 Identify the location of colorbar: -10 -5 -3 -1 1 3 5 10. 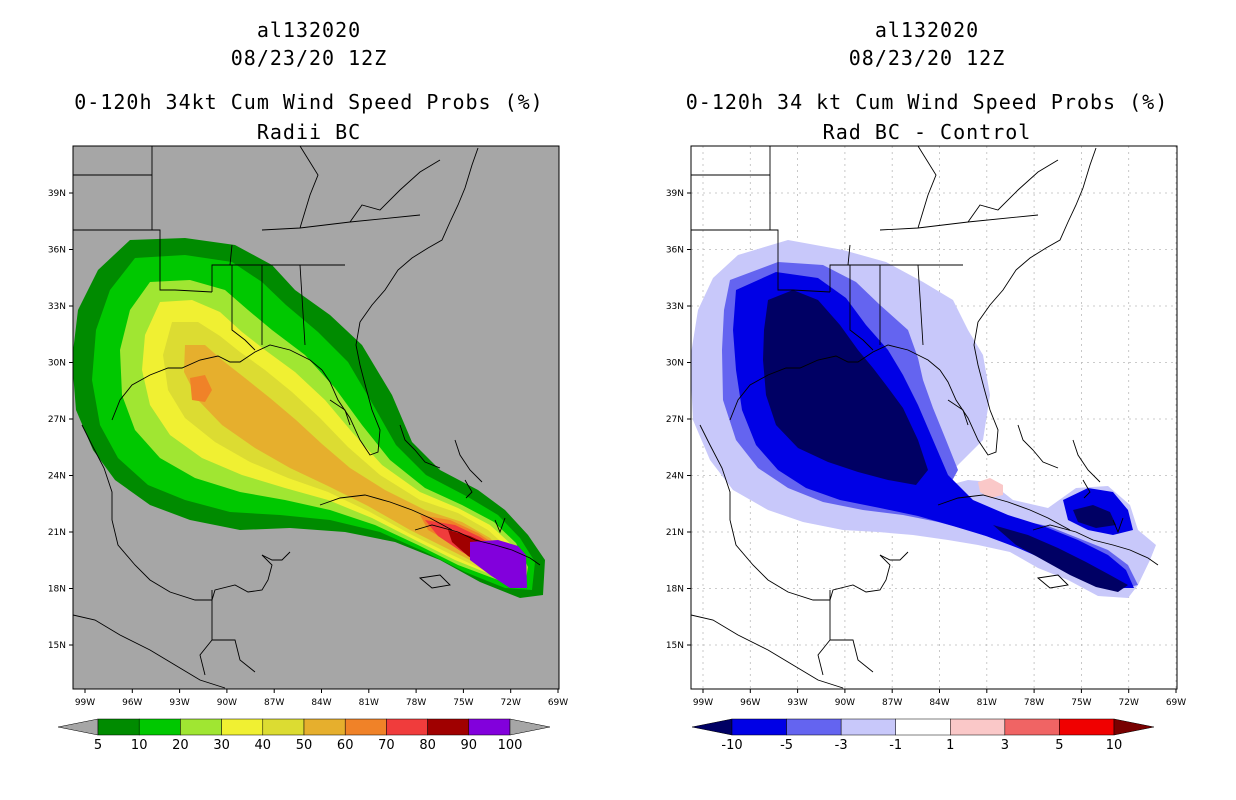
(923, 735).